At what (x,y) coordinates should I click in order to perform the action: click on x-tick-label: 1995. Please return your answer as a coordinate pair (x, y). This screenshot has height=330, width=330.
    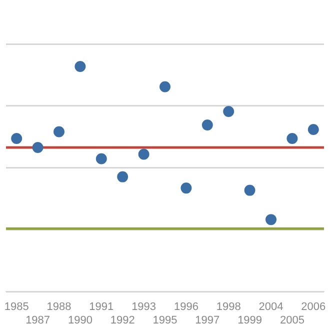
    Looking at the image, I should click on (165, 320).